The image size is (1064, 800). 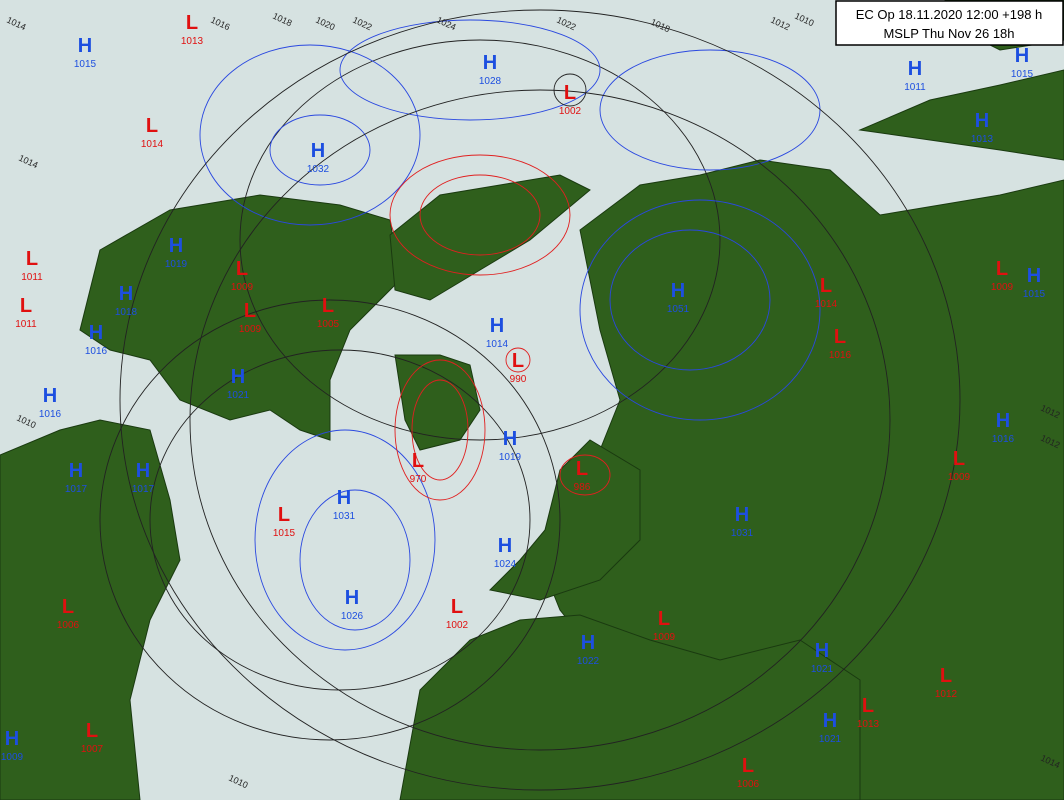 I want to click on center-pressure: 990, so click(x=518, y=379).